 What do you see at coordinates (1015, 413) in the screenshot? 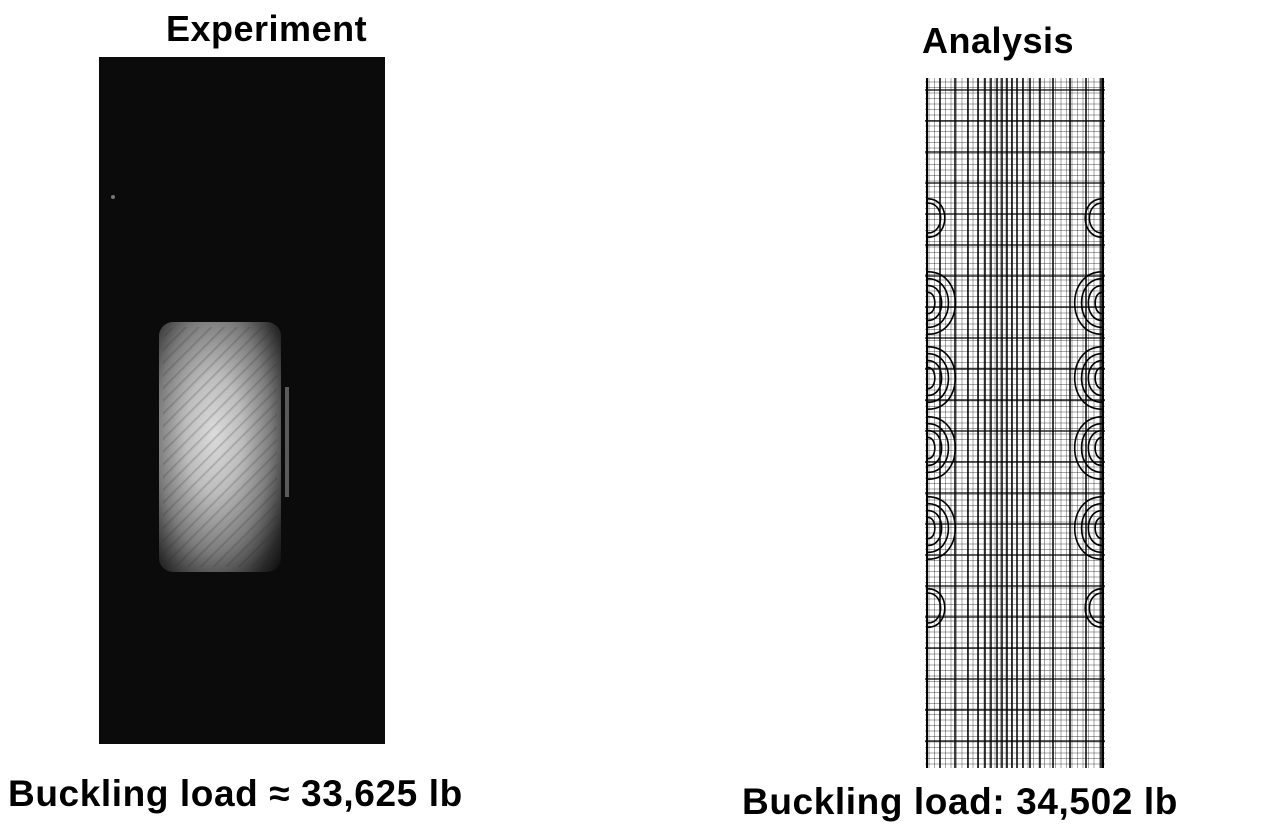
I see `buckle-contours` at bounding box center [1015, 413].